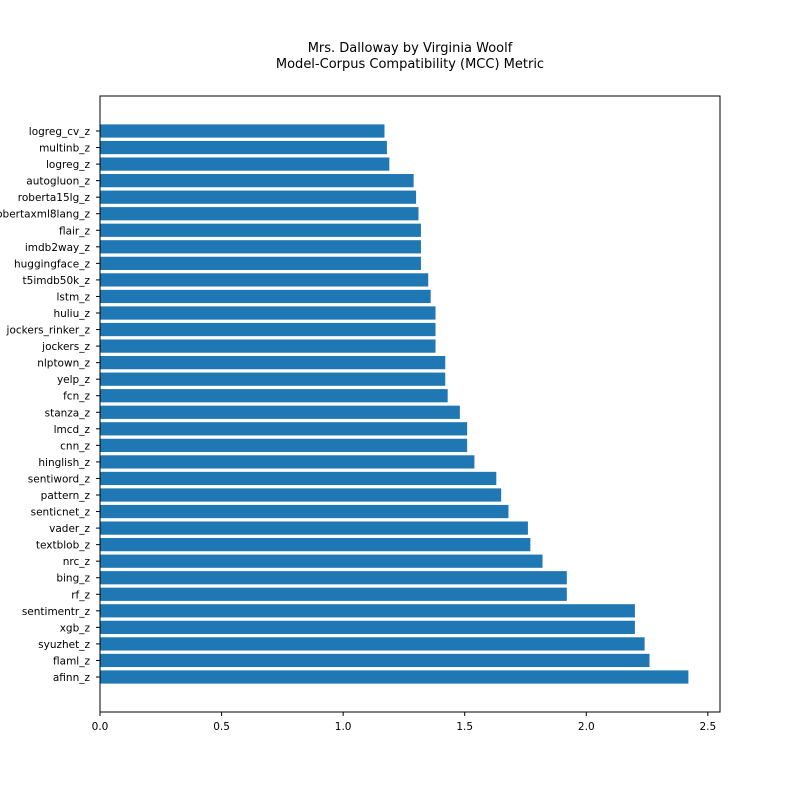 Image resolution: width=800 pixels, height=800 pixels. Describe the element at coordinates (268, 329) in the screenshot. I see `bar-jockers_rinker_z` at that location.